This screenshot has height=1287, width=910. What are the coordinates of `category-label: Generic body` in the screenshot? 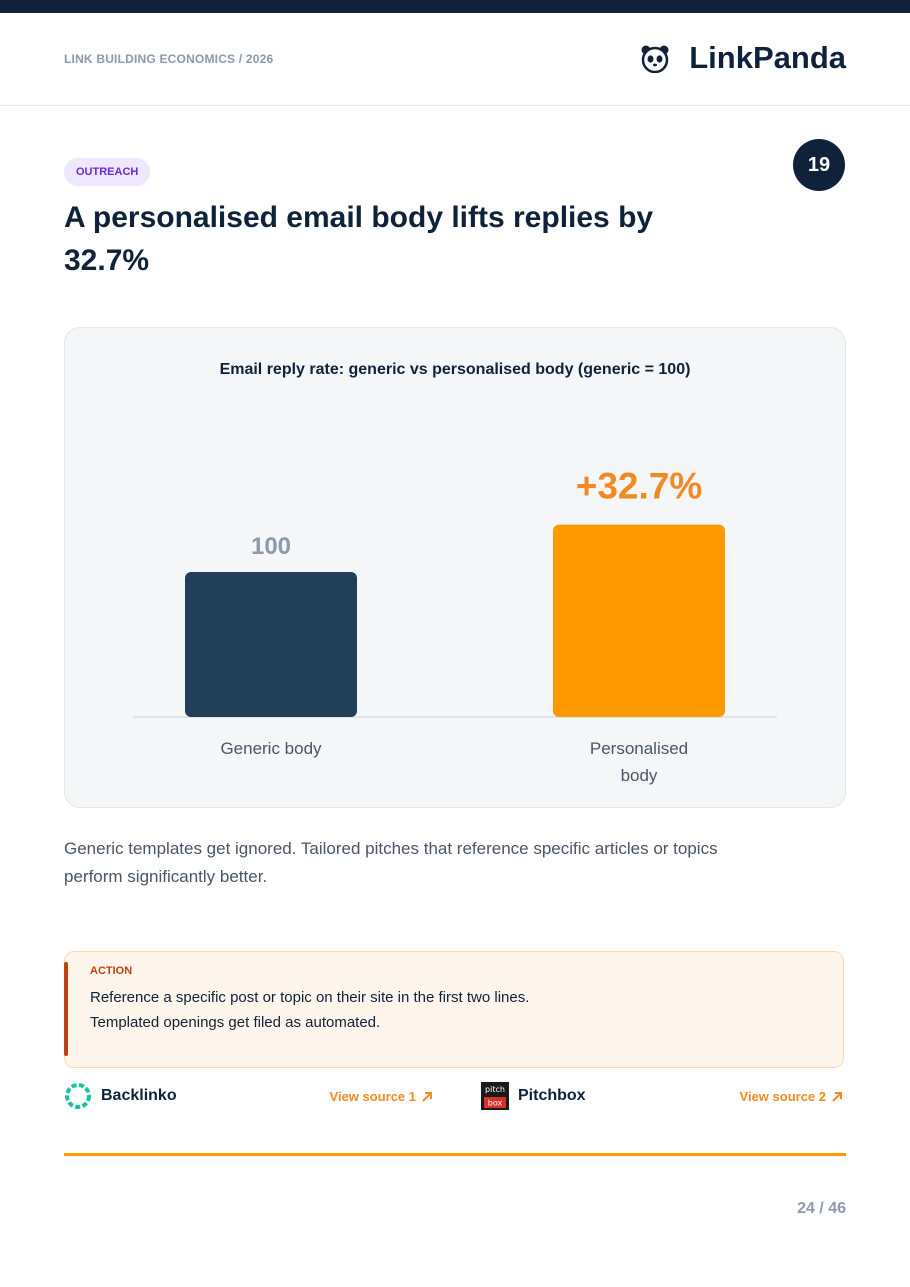 It's located at (271, 748).